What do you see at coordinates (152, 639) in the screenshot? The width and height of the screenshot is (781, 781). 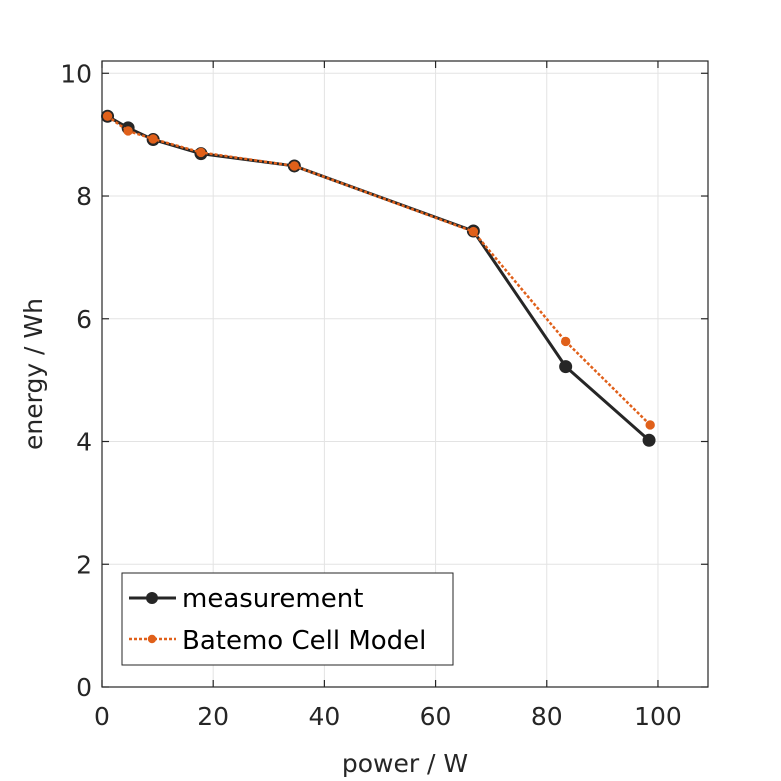 I see `legend-marker-batemo-cell-model` at bounding box center [152, 639].